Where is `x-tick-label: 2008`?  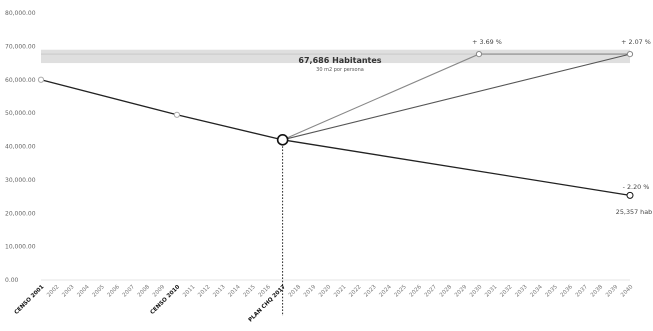 x-tick-label: 2008 is located at coordinates (144, 291).